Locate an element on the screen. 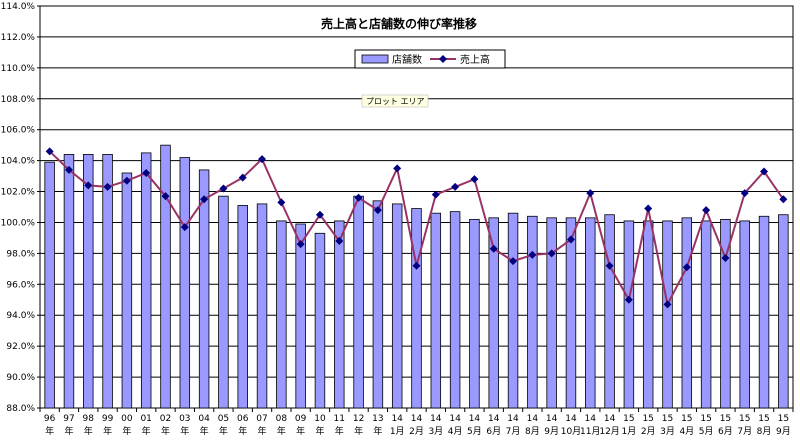 This screenshot has width=800, height=448. y-tick-label-1: 90.0% is located at coordinates (20, 378).